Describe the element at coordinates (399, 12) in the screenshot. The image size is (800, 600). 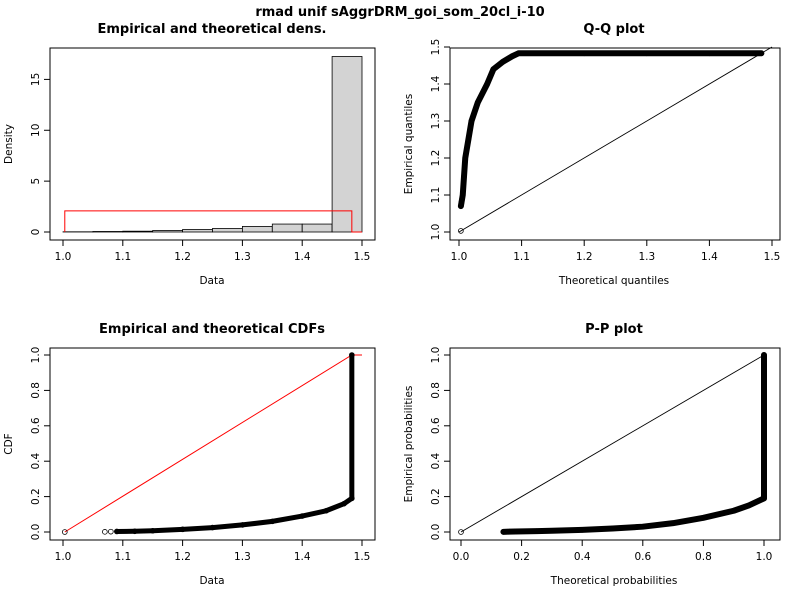
I see `figure-title: rmad unif sAggrDRM_goi_som_20cl_i-10` at that location.